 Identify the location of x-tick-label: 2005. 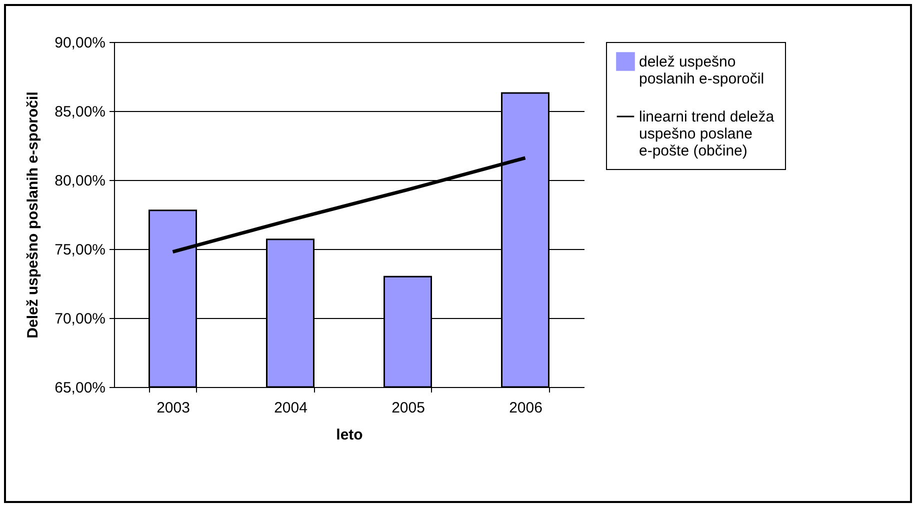
(408, 408).